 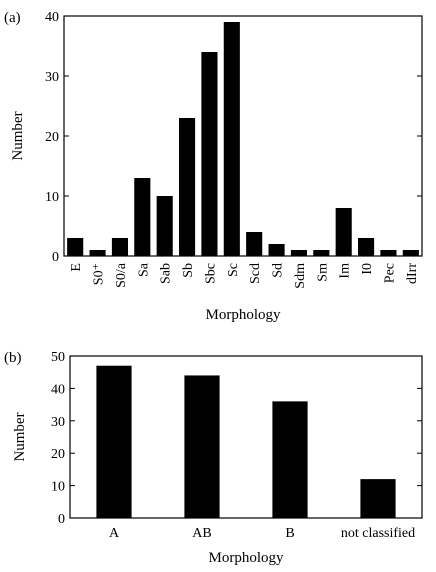 What do you see at coordinates (52, 137) in the screenshot?
I see `panel-a-y-tick-label: 20` at bounding box center [52, 137].